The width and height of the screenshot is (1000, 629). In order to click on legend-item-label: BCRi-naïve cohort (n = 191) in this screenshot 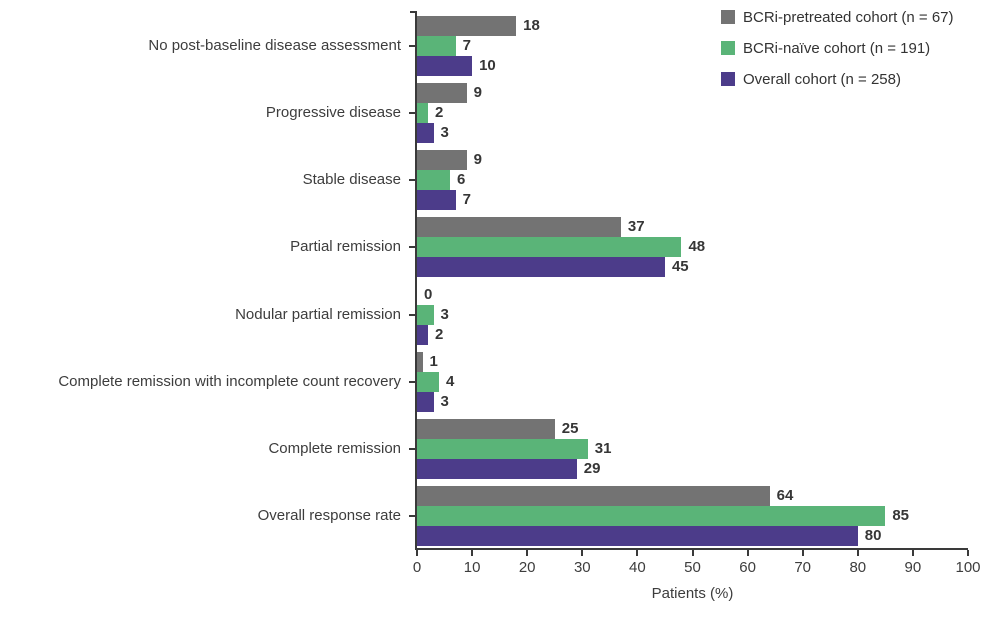, I will do `click(837, 48)`.